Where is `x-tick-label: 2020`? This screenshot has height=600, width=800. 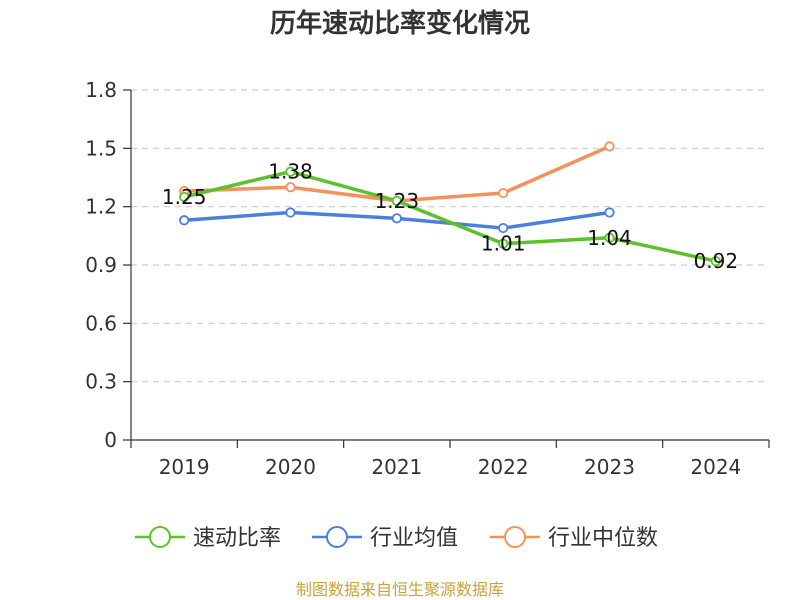 x-tick-label: 2020 is located at coordinates (290, 467).